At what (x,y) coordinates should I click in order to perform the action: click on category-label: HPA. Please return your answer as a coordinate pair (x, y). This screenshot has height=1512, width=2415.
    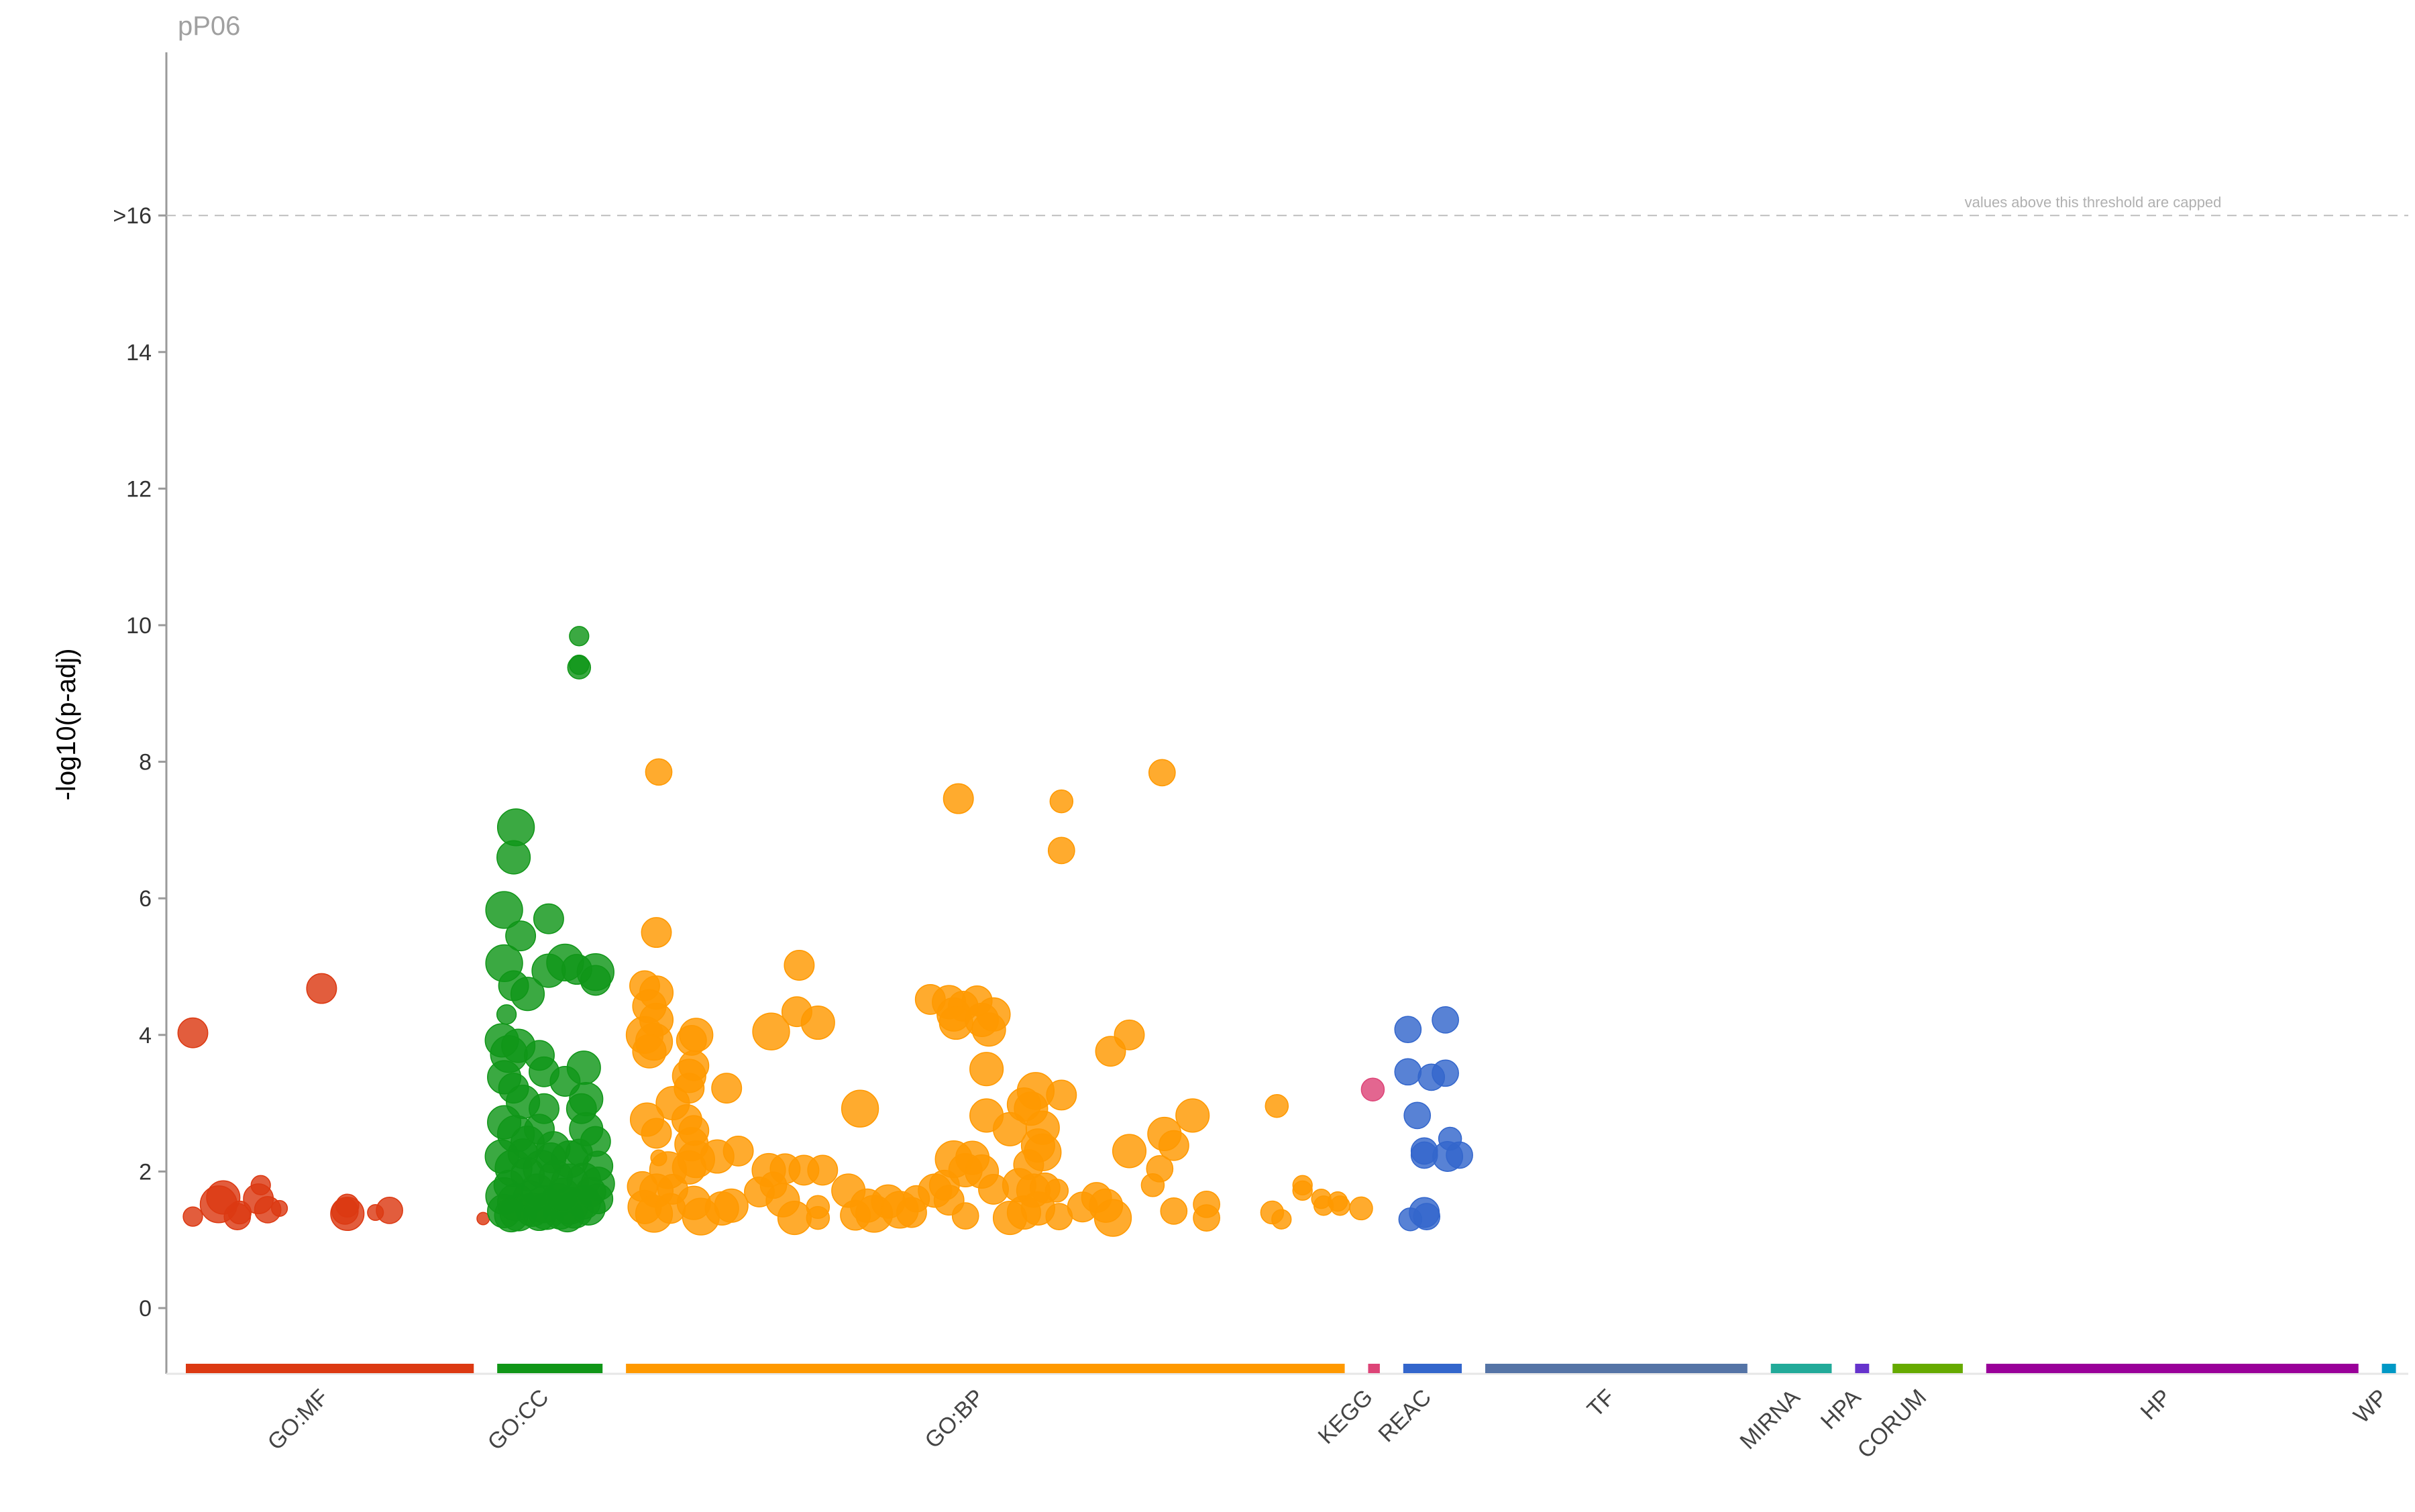
    Looking at the image, I should click on (1841, 1410).